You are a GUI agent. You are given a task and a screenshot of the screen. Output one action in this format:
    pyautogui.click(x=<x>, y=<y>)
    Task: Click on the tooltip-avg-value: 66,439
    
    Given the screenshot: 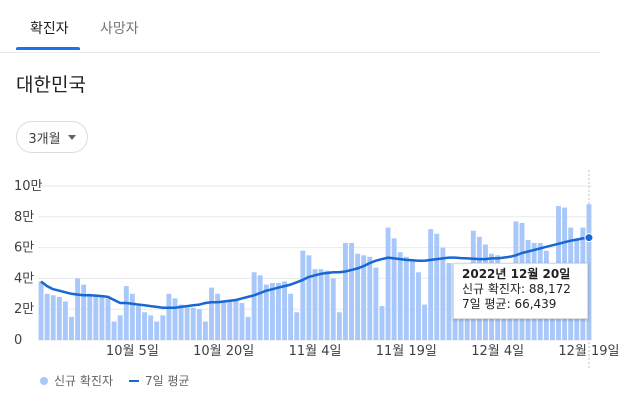 What is the action you would take?
    pyautogui.click(x=535, y=304)
    